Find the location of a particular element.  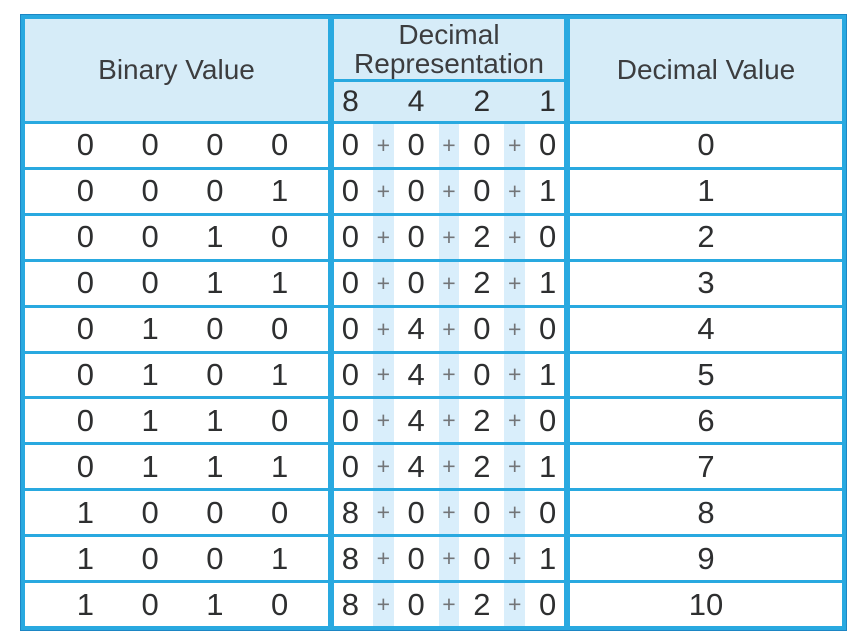

binary-bit-4: 1 is located at coordinates (150, 466).